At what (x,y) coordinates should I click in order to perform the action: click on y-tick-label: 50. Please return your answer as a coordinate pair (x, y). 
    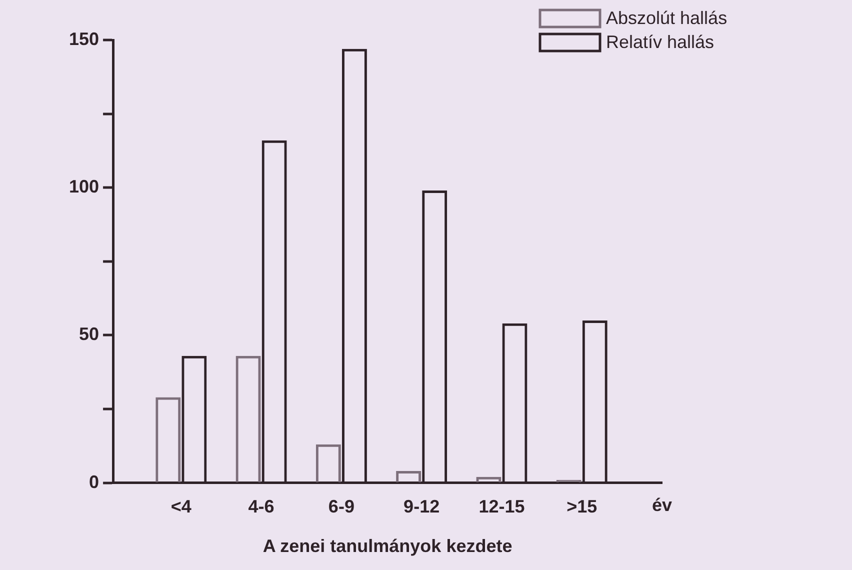
    Looking at the image, I should click on (89, 334).